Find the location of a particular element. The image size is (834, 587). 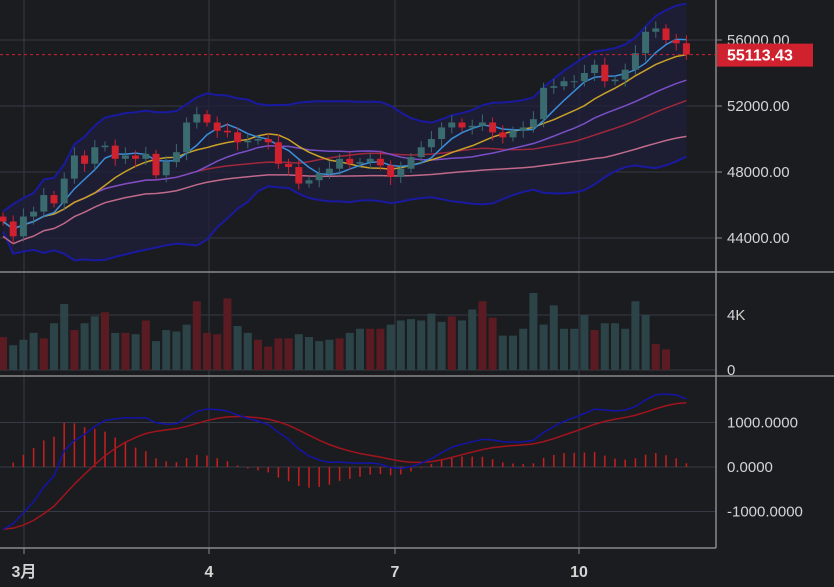

time-tick-label: 10 is located at coordinates (579, 572).